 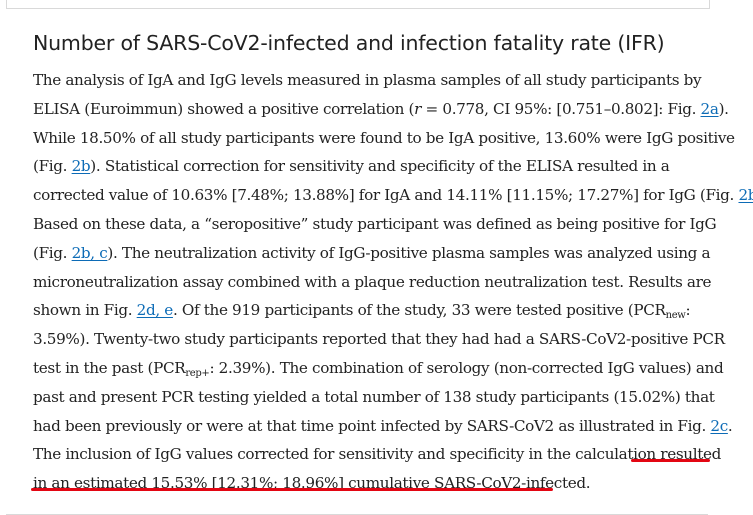 I want to click on pcr-rep-subscript: rep+, so click(x=197, y=373).